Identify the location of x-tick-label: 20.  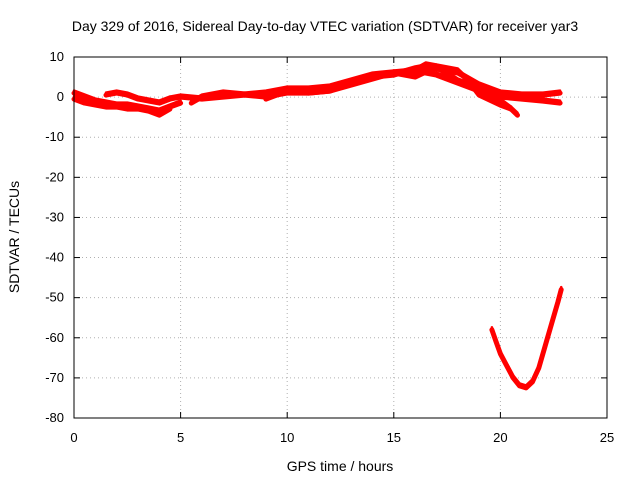
(500, 437).